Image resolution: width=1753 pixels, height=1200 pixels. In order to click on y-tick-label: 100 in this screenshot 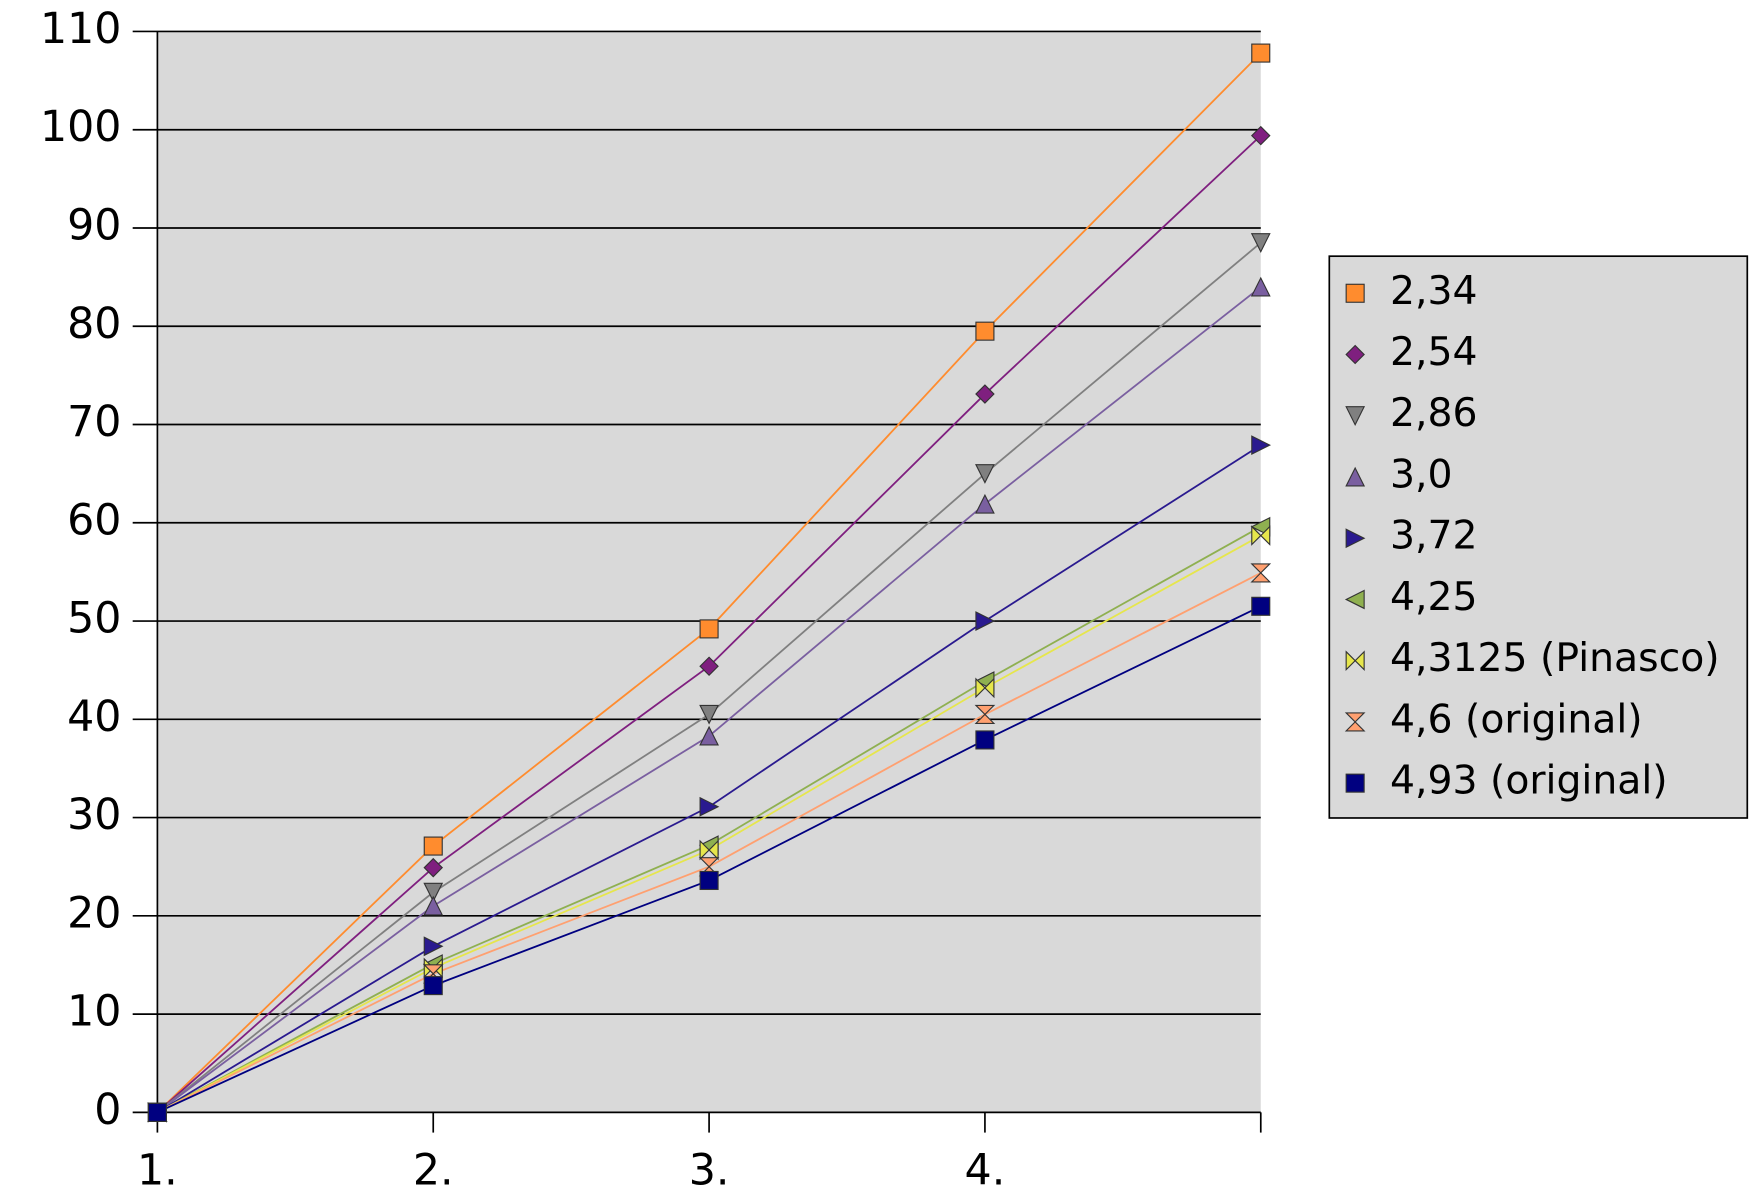, I will do `click(80, 127)`.